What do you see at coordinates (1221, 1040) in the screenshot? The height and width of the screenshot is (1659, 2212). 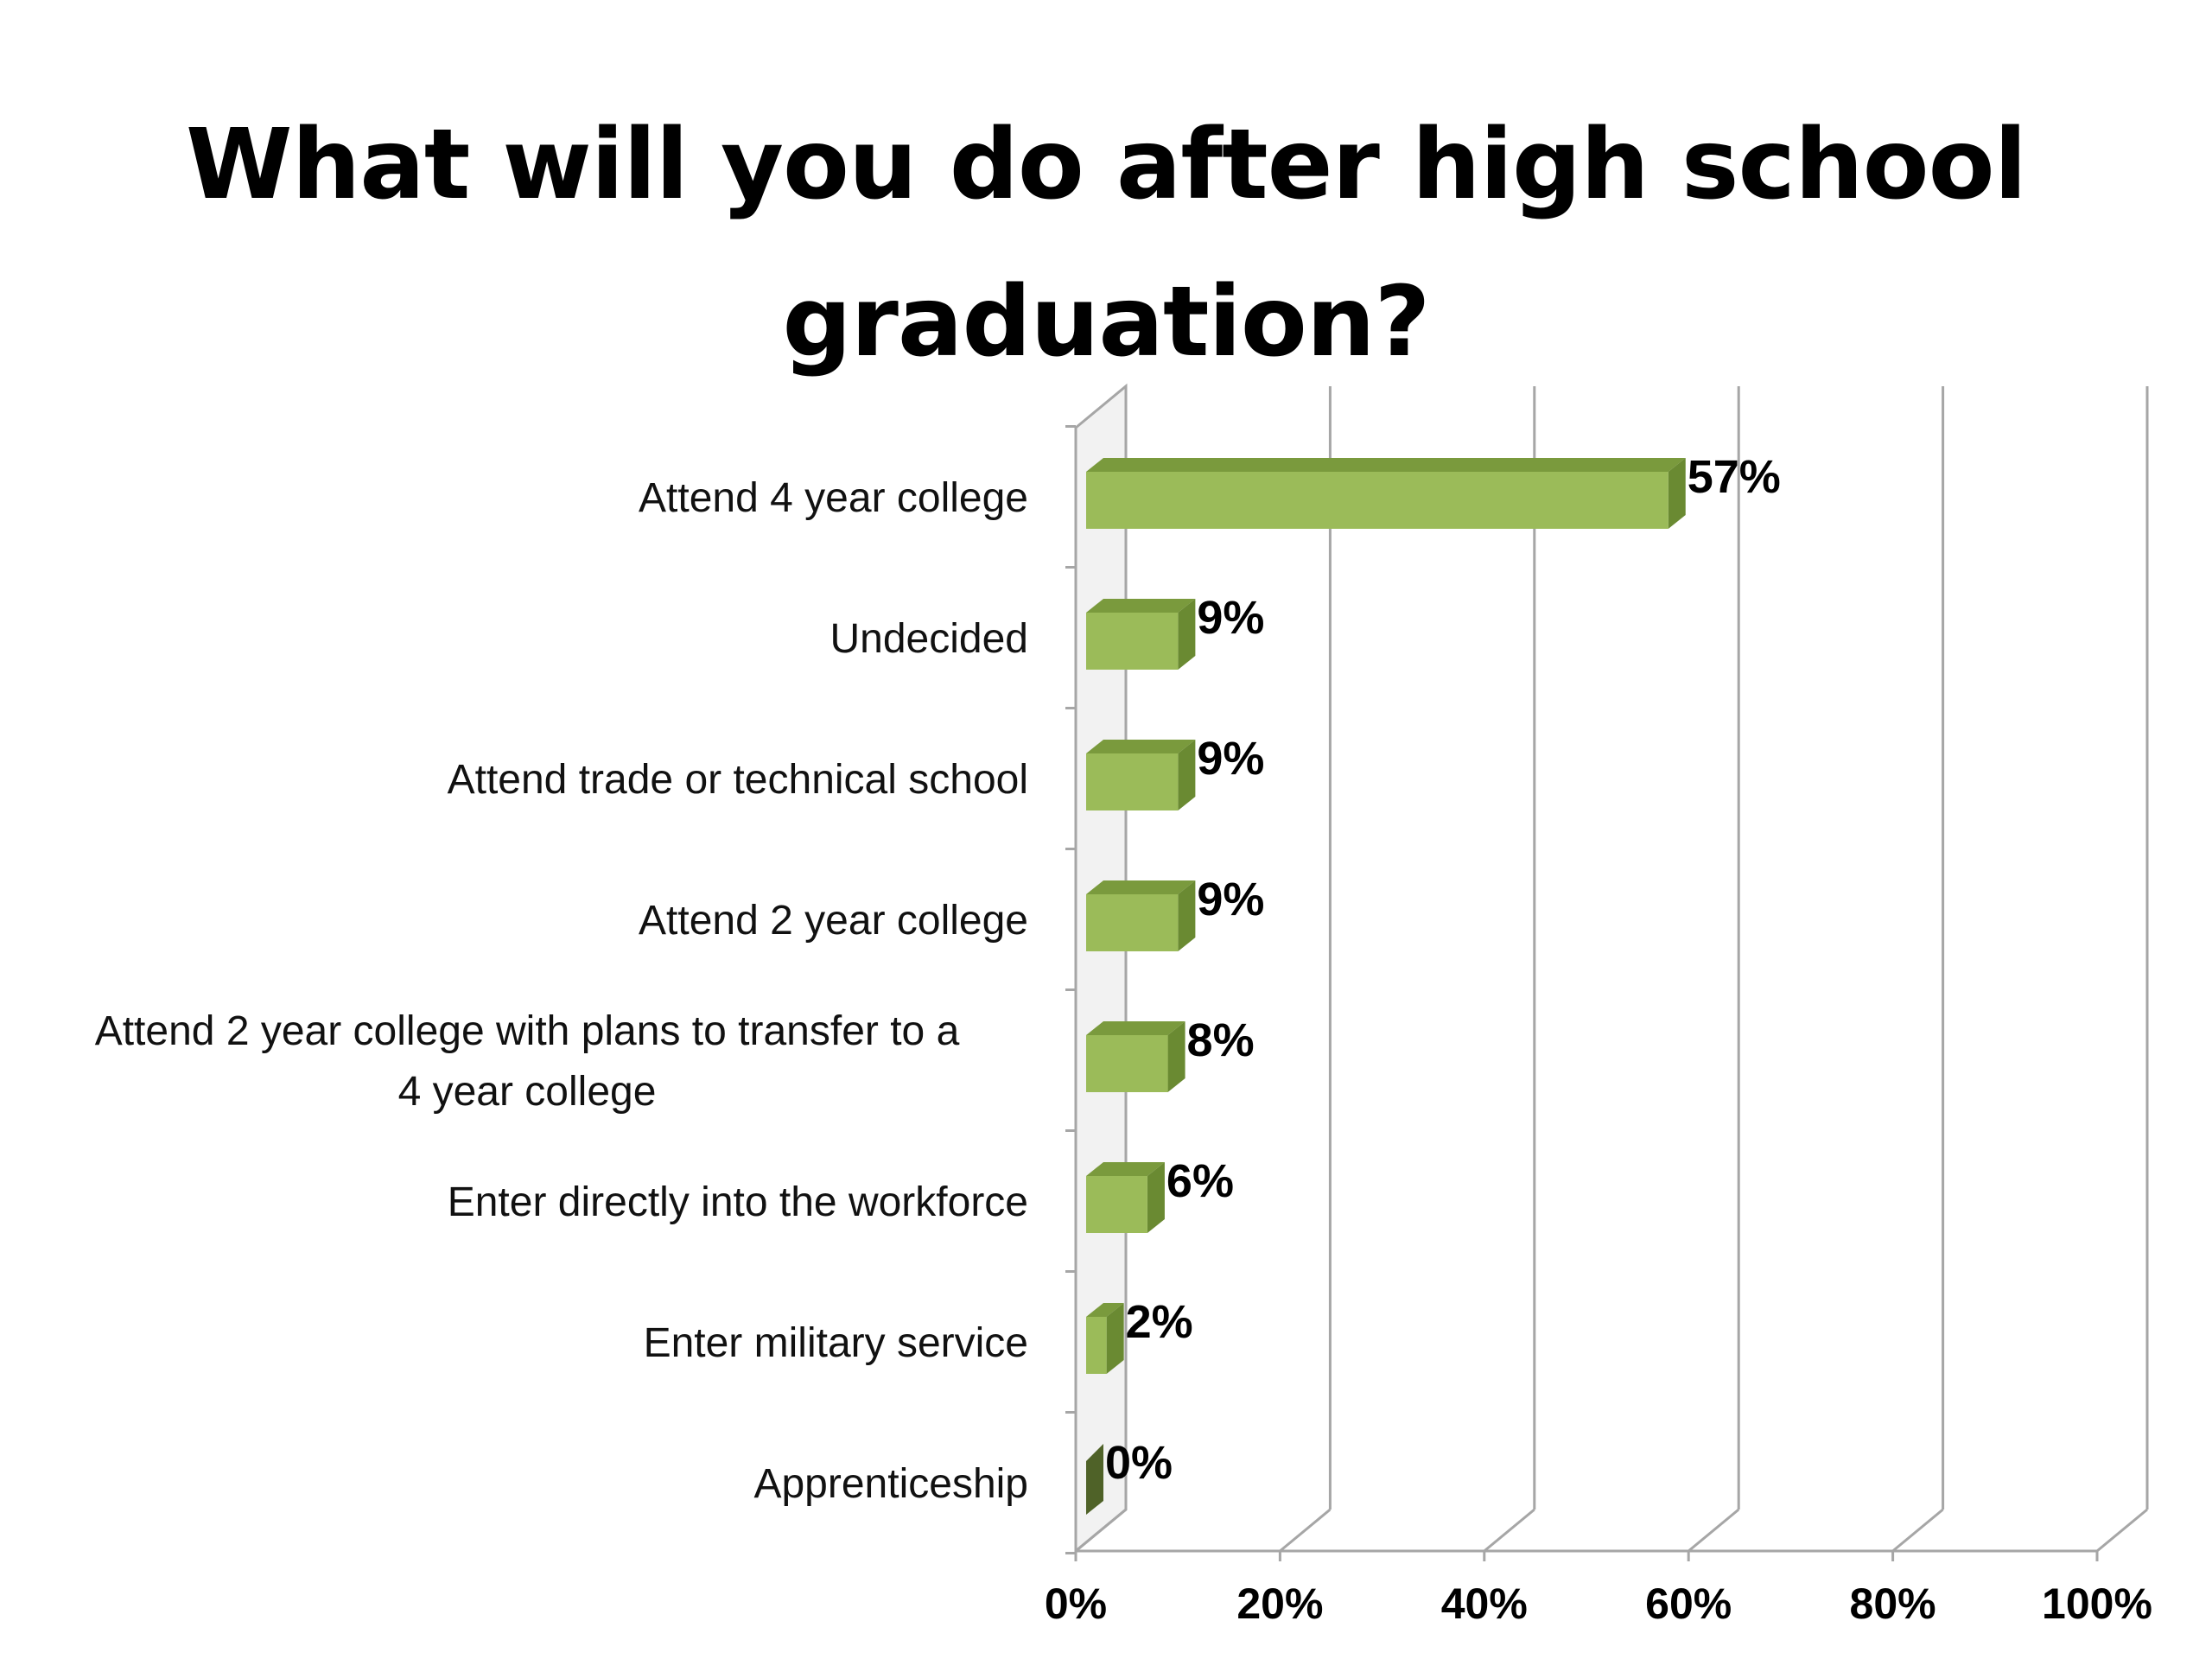 I see `data-label: 8%` at bounding box center [1221, 1040].